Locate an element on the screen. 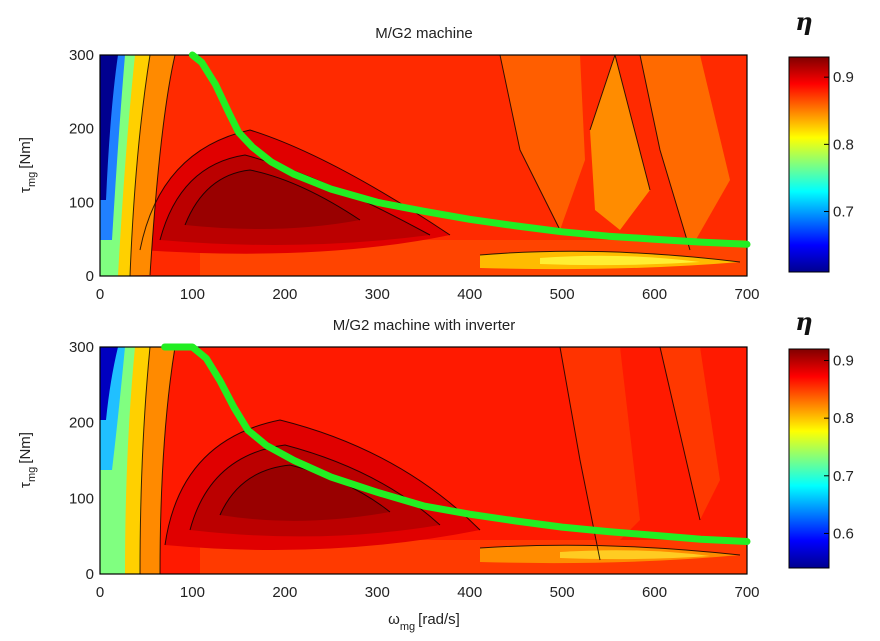  panel-top-title: M/G2 machine is located at coordinates (424, 33).